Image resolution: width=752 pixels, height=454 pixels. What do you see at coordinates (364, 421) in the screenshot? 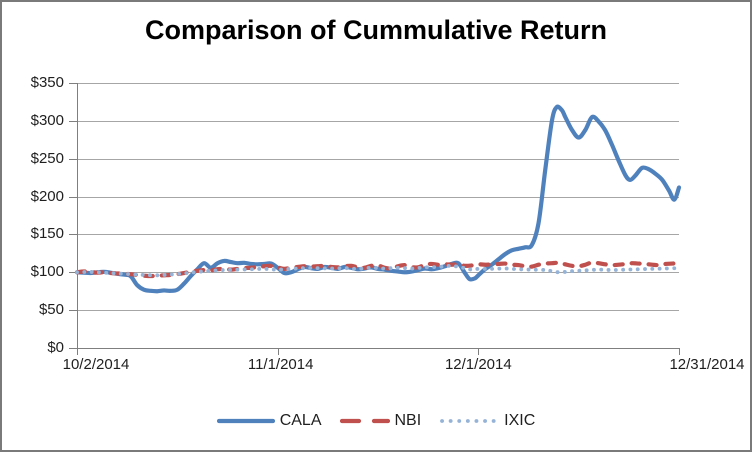
I see `nbi-line-sample-icon` at bounding box center [364, 421].